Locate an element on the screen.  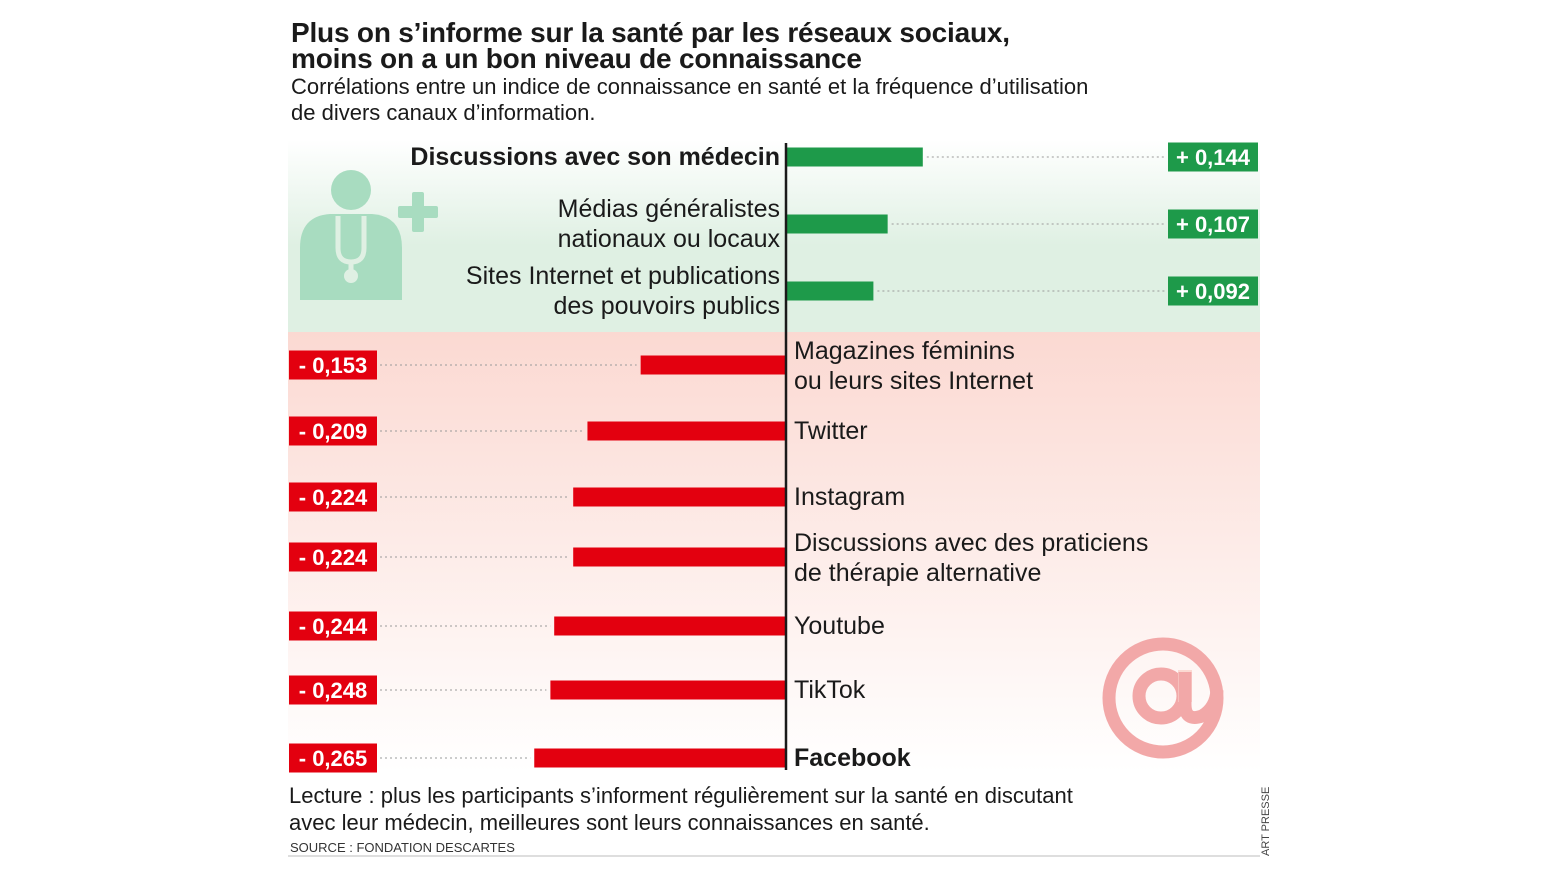
value-label: + 0,107 is located at coordinates (1213, 224).